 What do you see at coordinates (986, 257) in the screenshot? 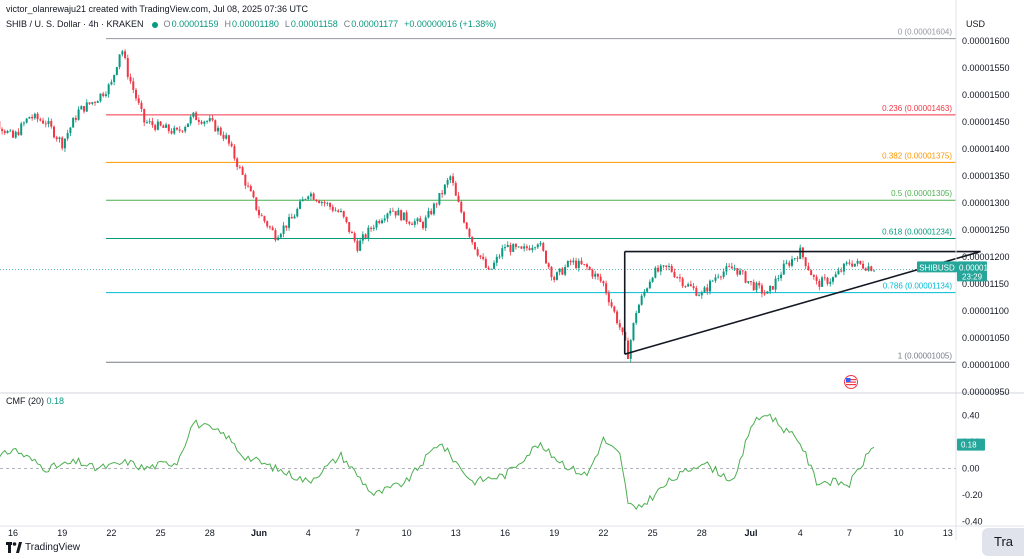
I see `price-tick-label: 0.00001200` at bounding box center [986, 257].